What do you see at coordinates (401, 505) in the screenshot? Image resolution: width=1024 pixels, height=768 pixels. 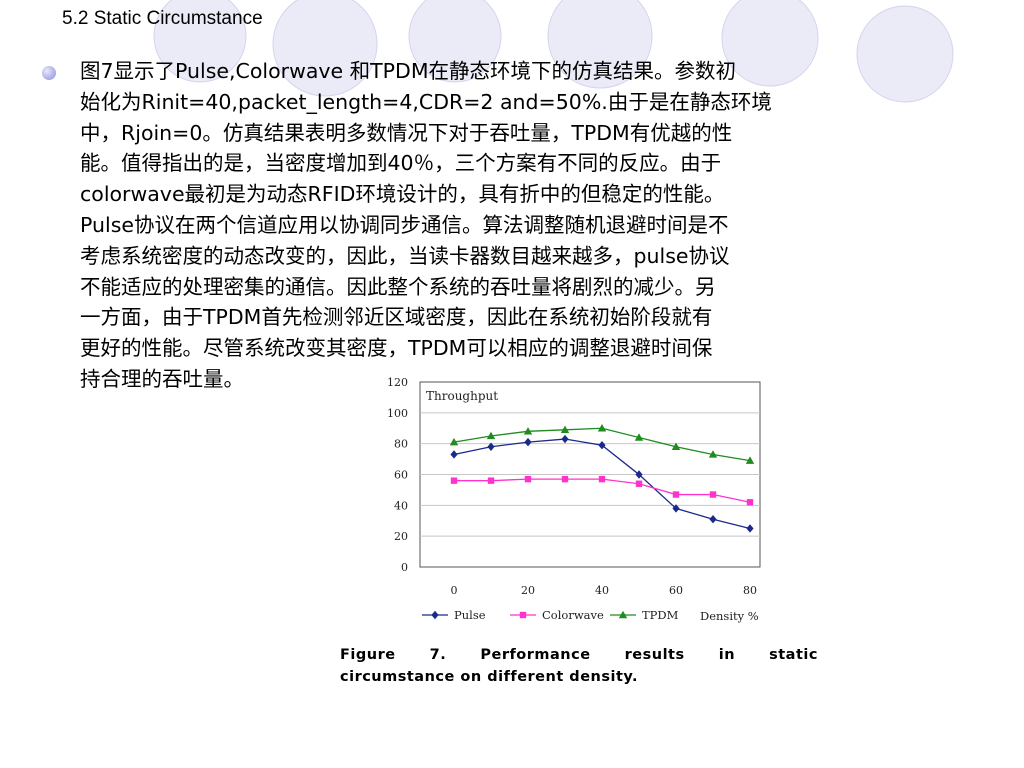 I see `y-tick-label: 40` at bounding box center [401, 505].